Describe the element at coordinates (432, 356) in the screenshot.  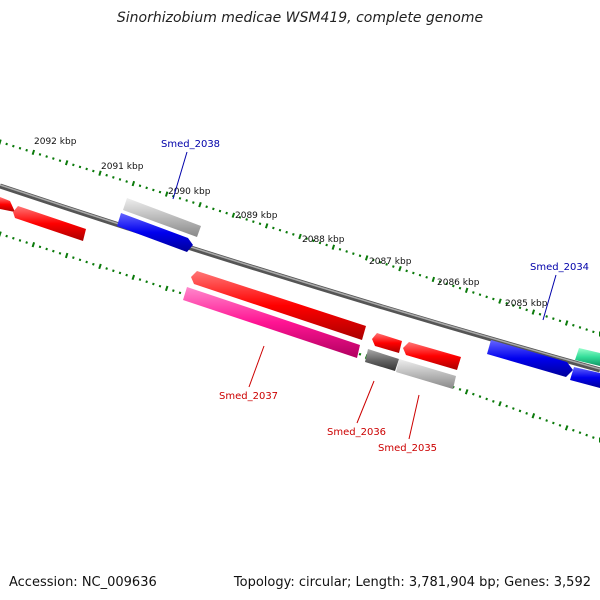
I see `gene-smed-2035-red` at that location.